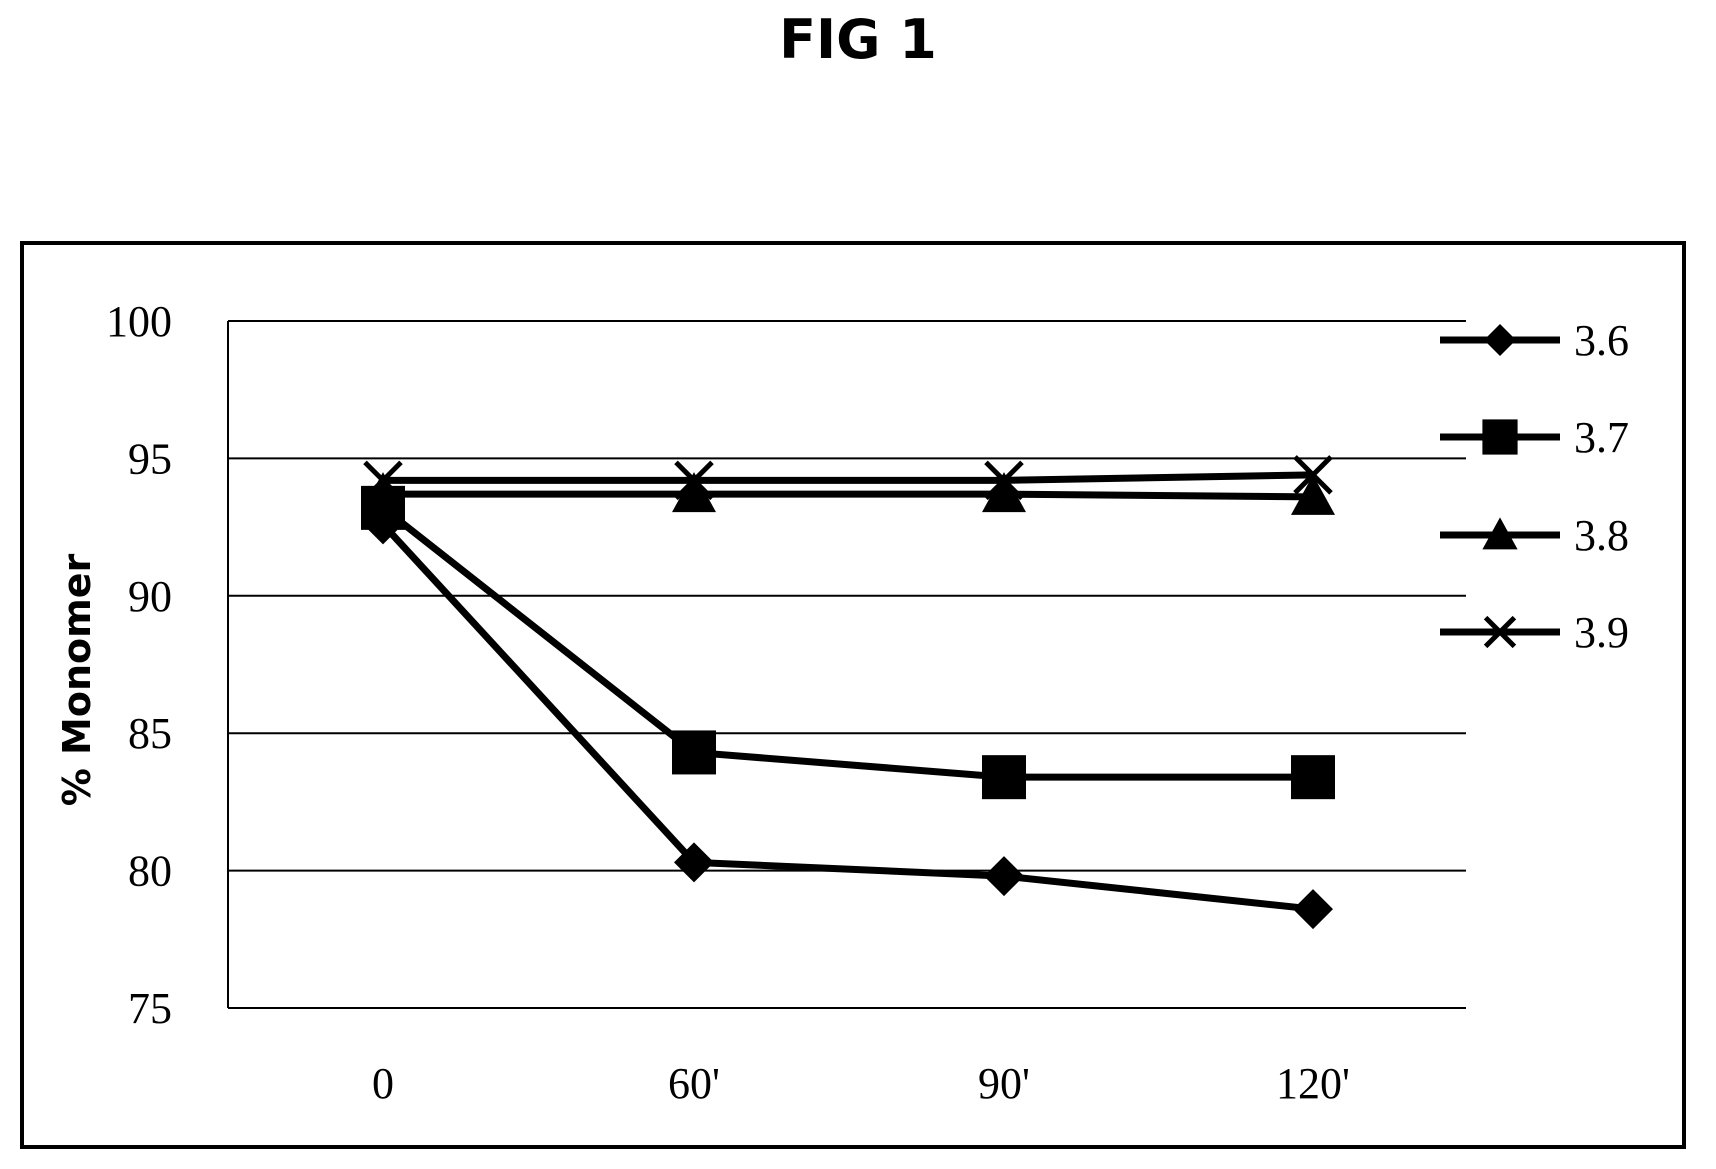  What do you see at coordinates (1313, 909) in the screenshot?
I see `data-point-3.6-3` at bounding box center [1313, 909].